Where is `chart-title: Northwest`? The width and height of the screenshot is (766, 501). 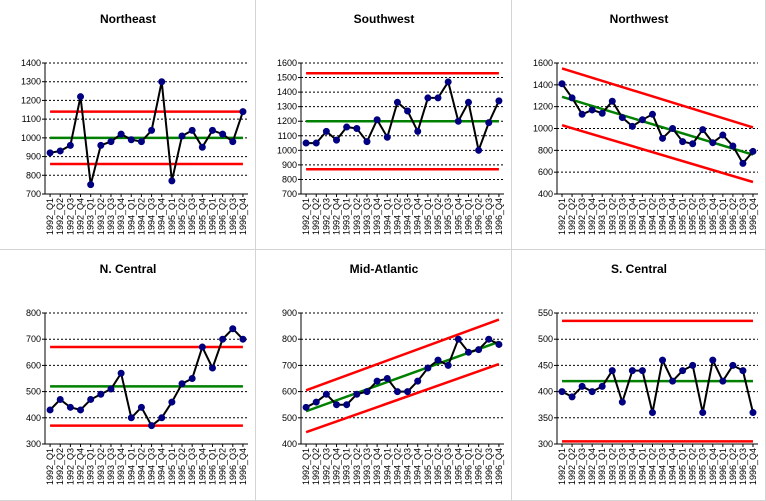
chart-title: Northwest is located at coordinates (639, 19).